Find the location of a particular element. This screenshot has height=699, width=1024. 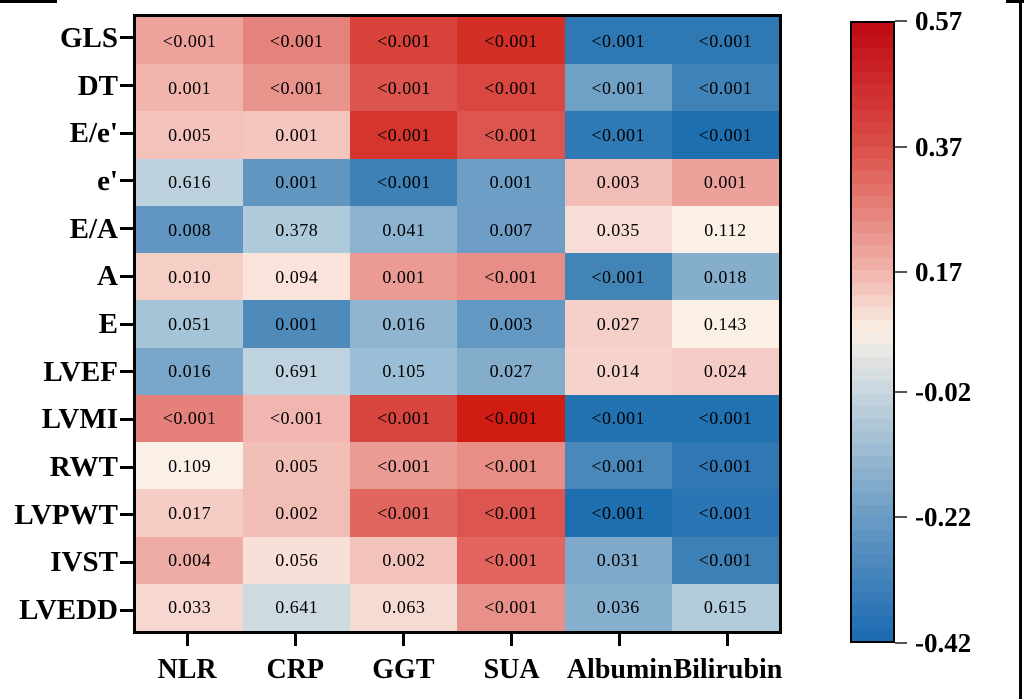

heatmap-cell: 0.616 is located at coordinates (190, 182).